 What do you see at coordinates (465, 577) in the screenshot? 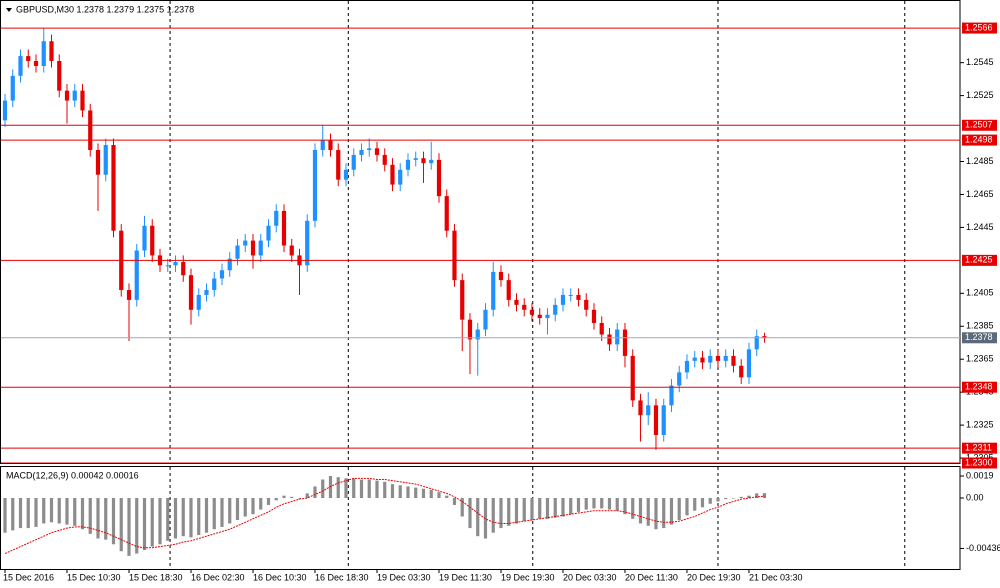
I see `x-tick-label: 19 Dec 11:30` at bounding box center [465, 577].